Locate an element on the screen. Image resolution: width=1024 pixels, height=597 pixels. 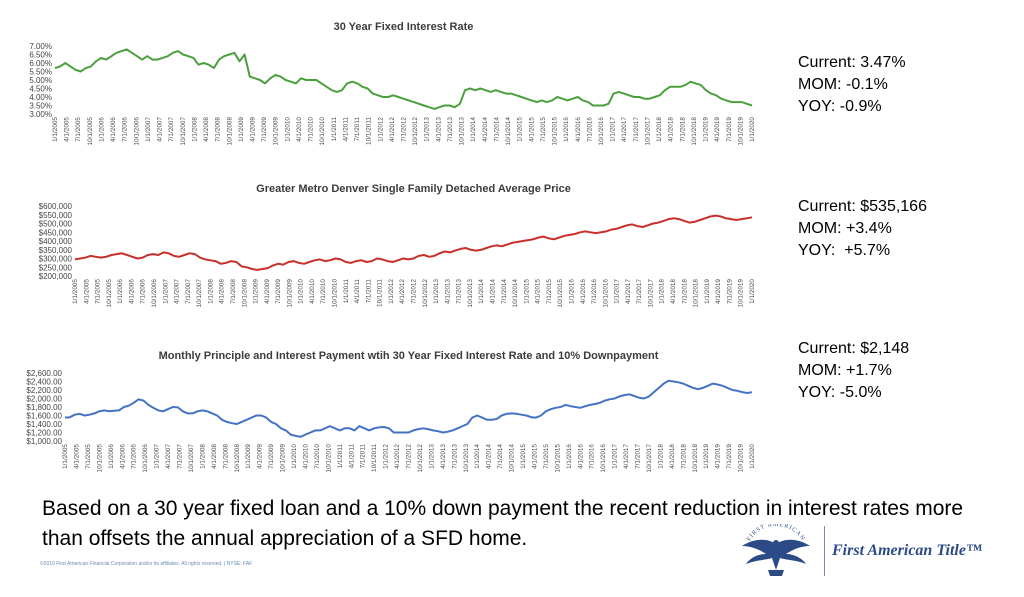
y-tick-label: $2,600.00 is located at coordinates (44, 373).